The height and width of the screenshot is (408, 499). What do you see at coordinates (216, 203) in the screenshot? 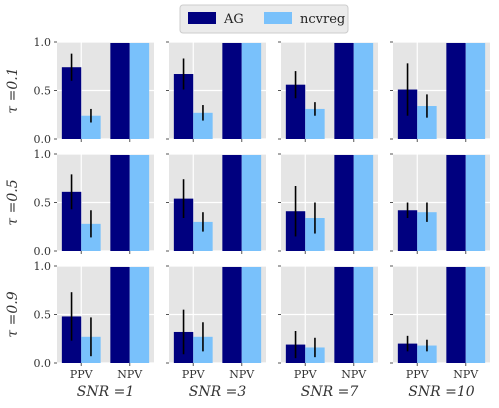
I see `panel-r1-c1` at bounding box center [216, 203].